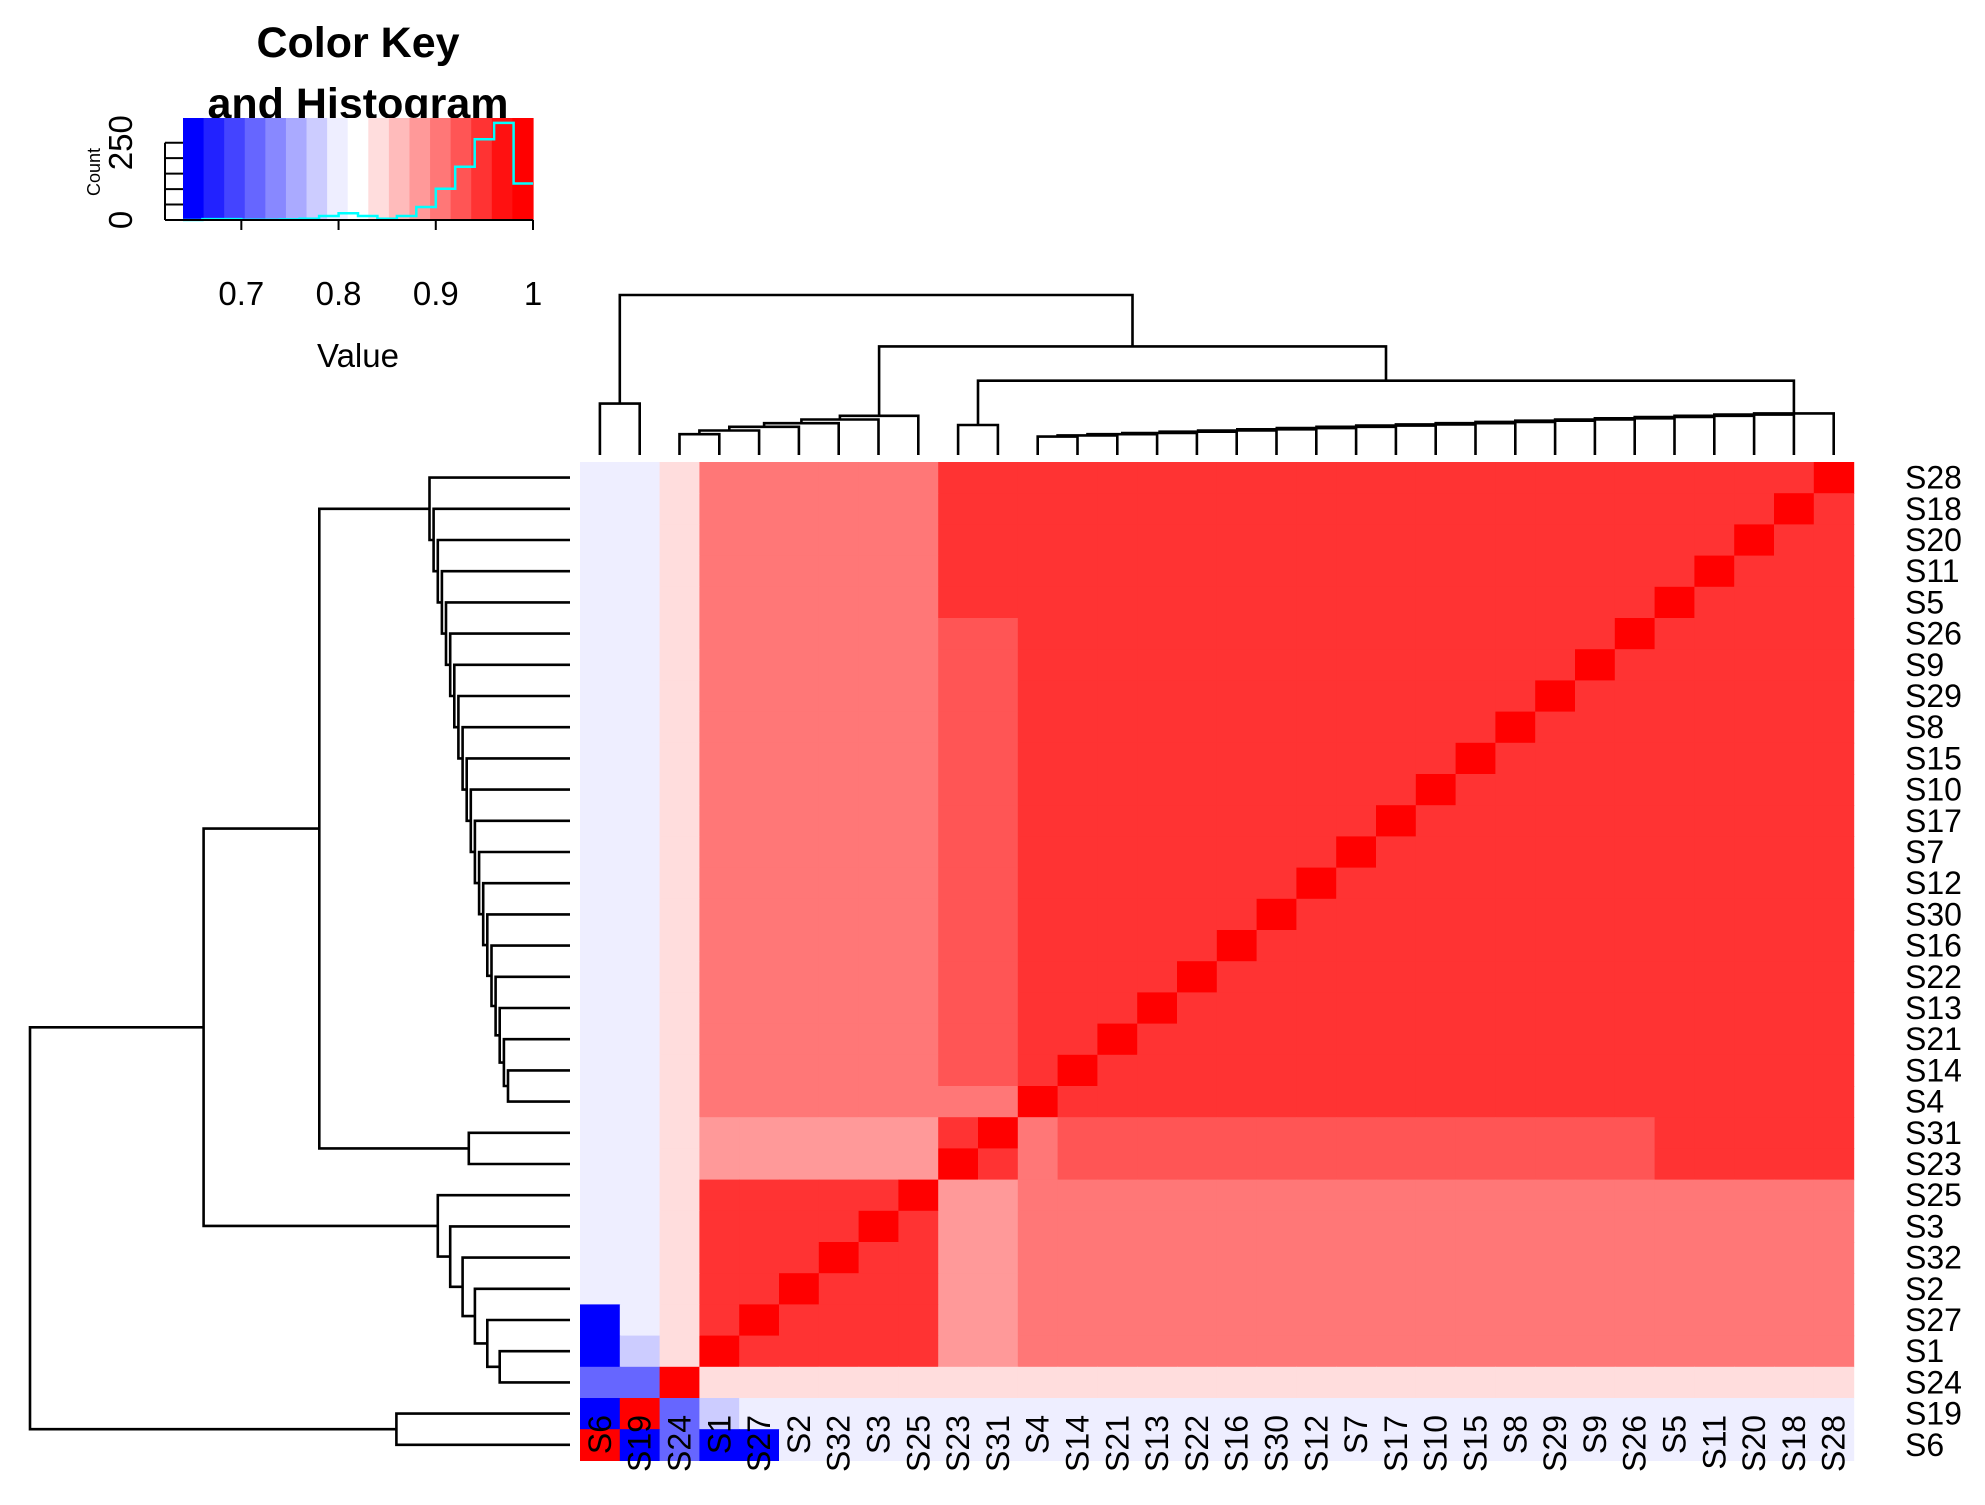 This screenshot has height=1505, width=1985. I want to click on heatmap-cell-S6-S7, so click(1356, 1445).